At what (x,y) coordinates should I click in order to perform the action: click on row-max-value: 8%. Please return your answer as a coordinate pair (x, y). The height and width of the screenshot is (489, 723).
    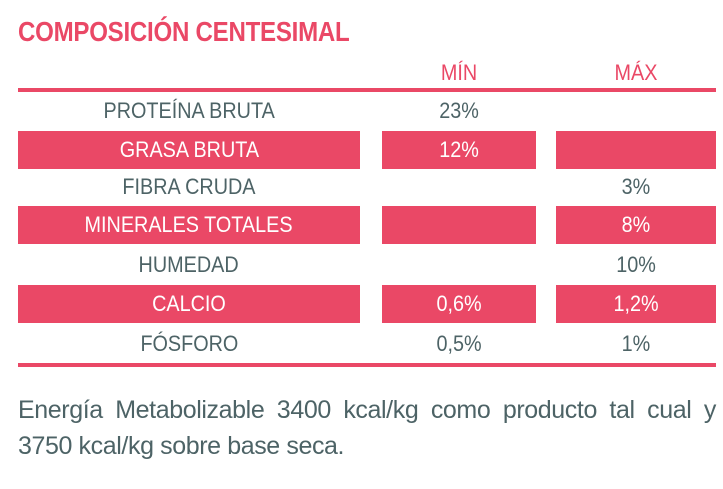
    Looking at the image, I should click on (636, 225).